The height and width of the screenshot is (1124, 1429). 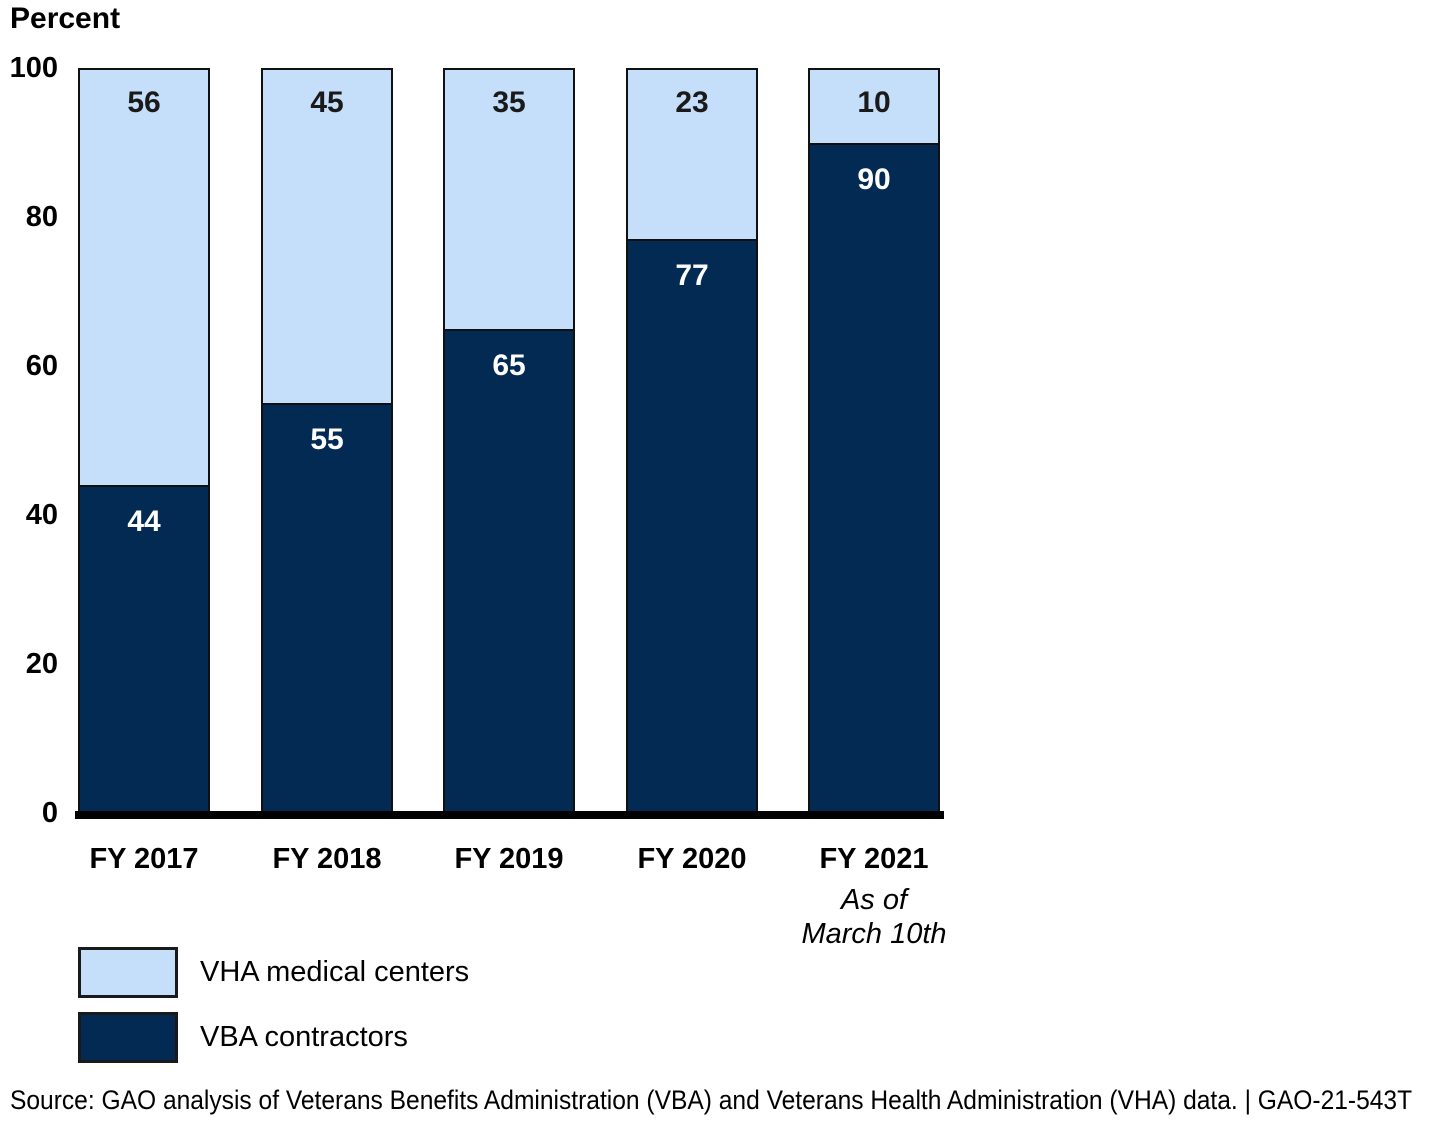 What do you see at coordinates (509, 365) in the screenshot?
I see `bar-value-label-vba: 65` at bounding box center [509, 365].